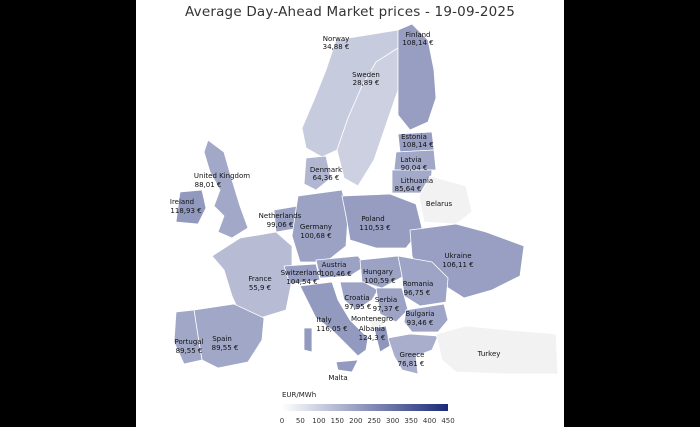  What do you see at coordinates (374, 228) in the screenshot?
I see `label-poland-value: 110,53 €` at bounding box center [374, 228].